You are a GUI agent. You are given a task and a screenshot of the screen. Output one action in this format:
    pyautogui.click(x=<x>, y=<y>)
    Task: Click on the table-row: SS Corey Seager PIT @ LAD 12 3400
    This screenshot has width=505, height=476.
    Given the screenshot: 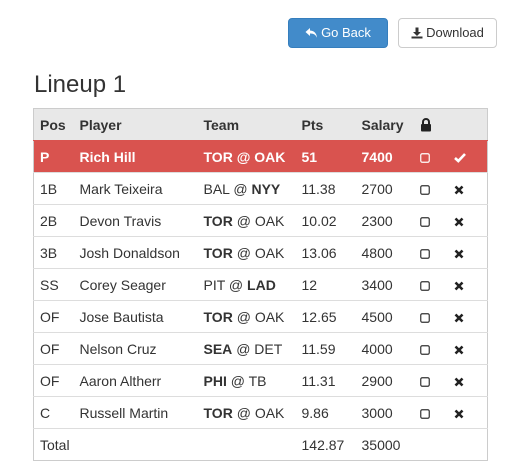 What is the action you would take?
    pyautogui.click(x=260, y=284)
    